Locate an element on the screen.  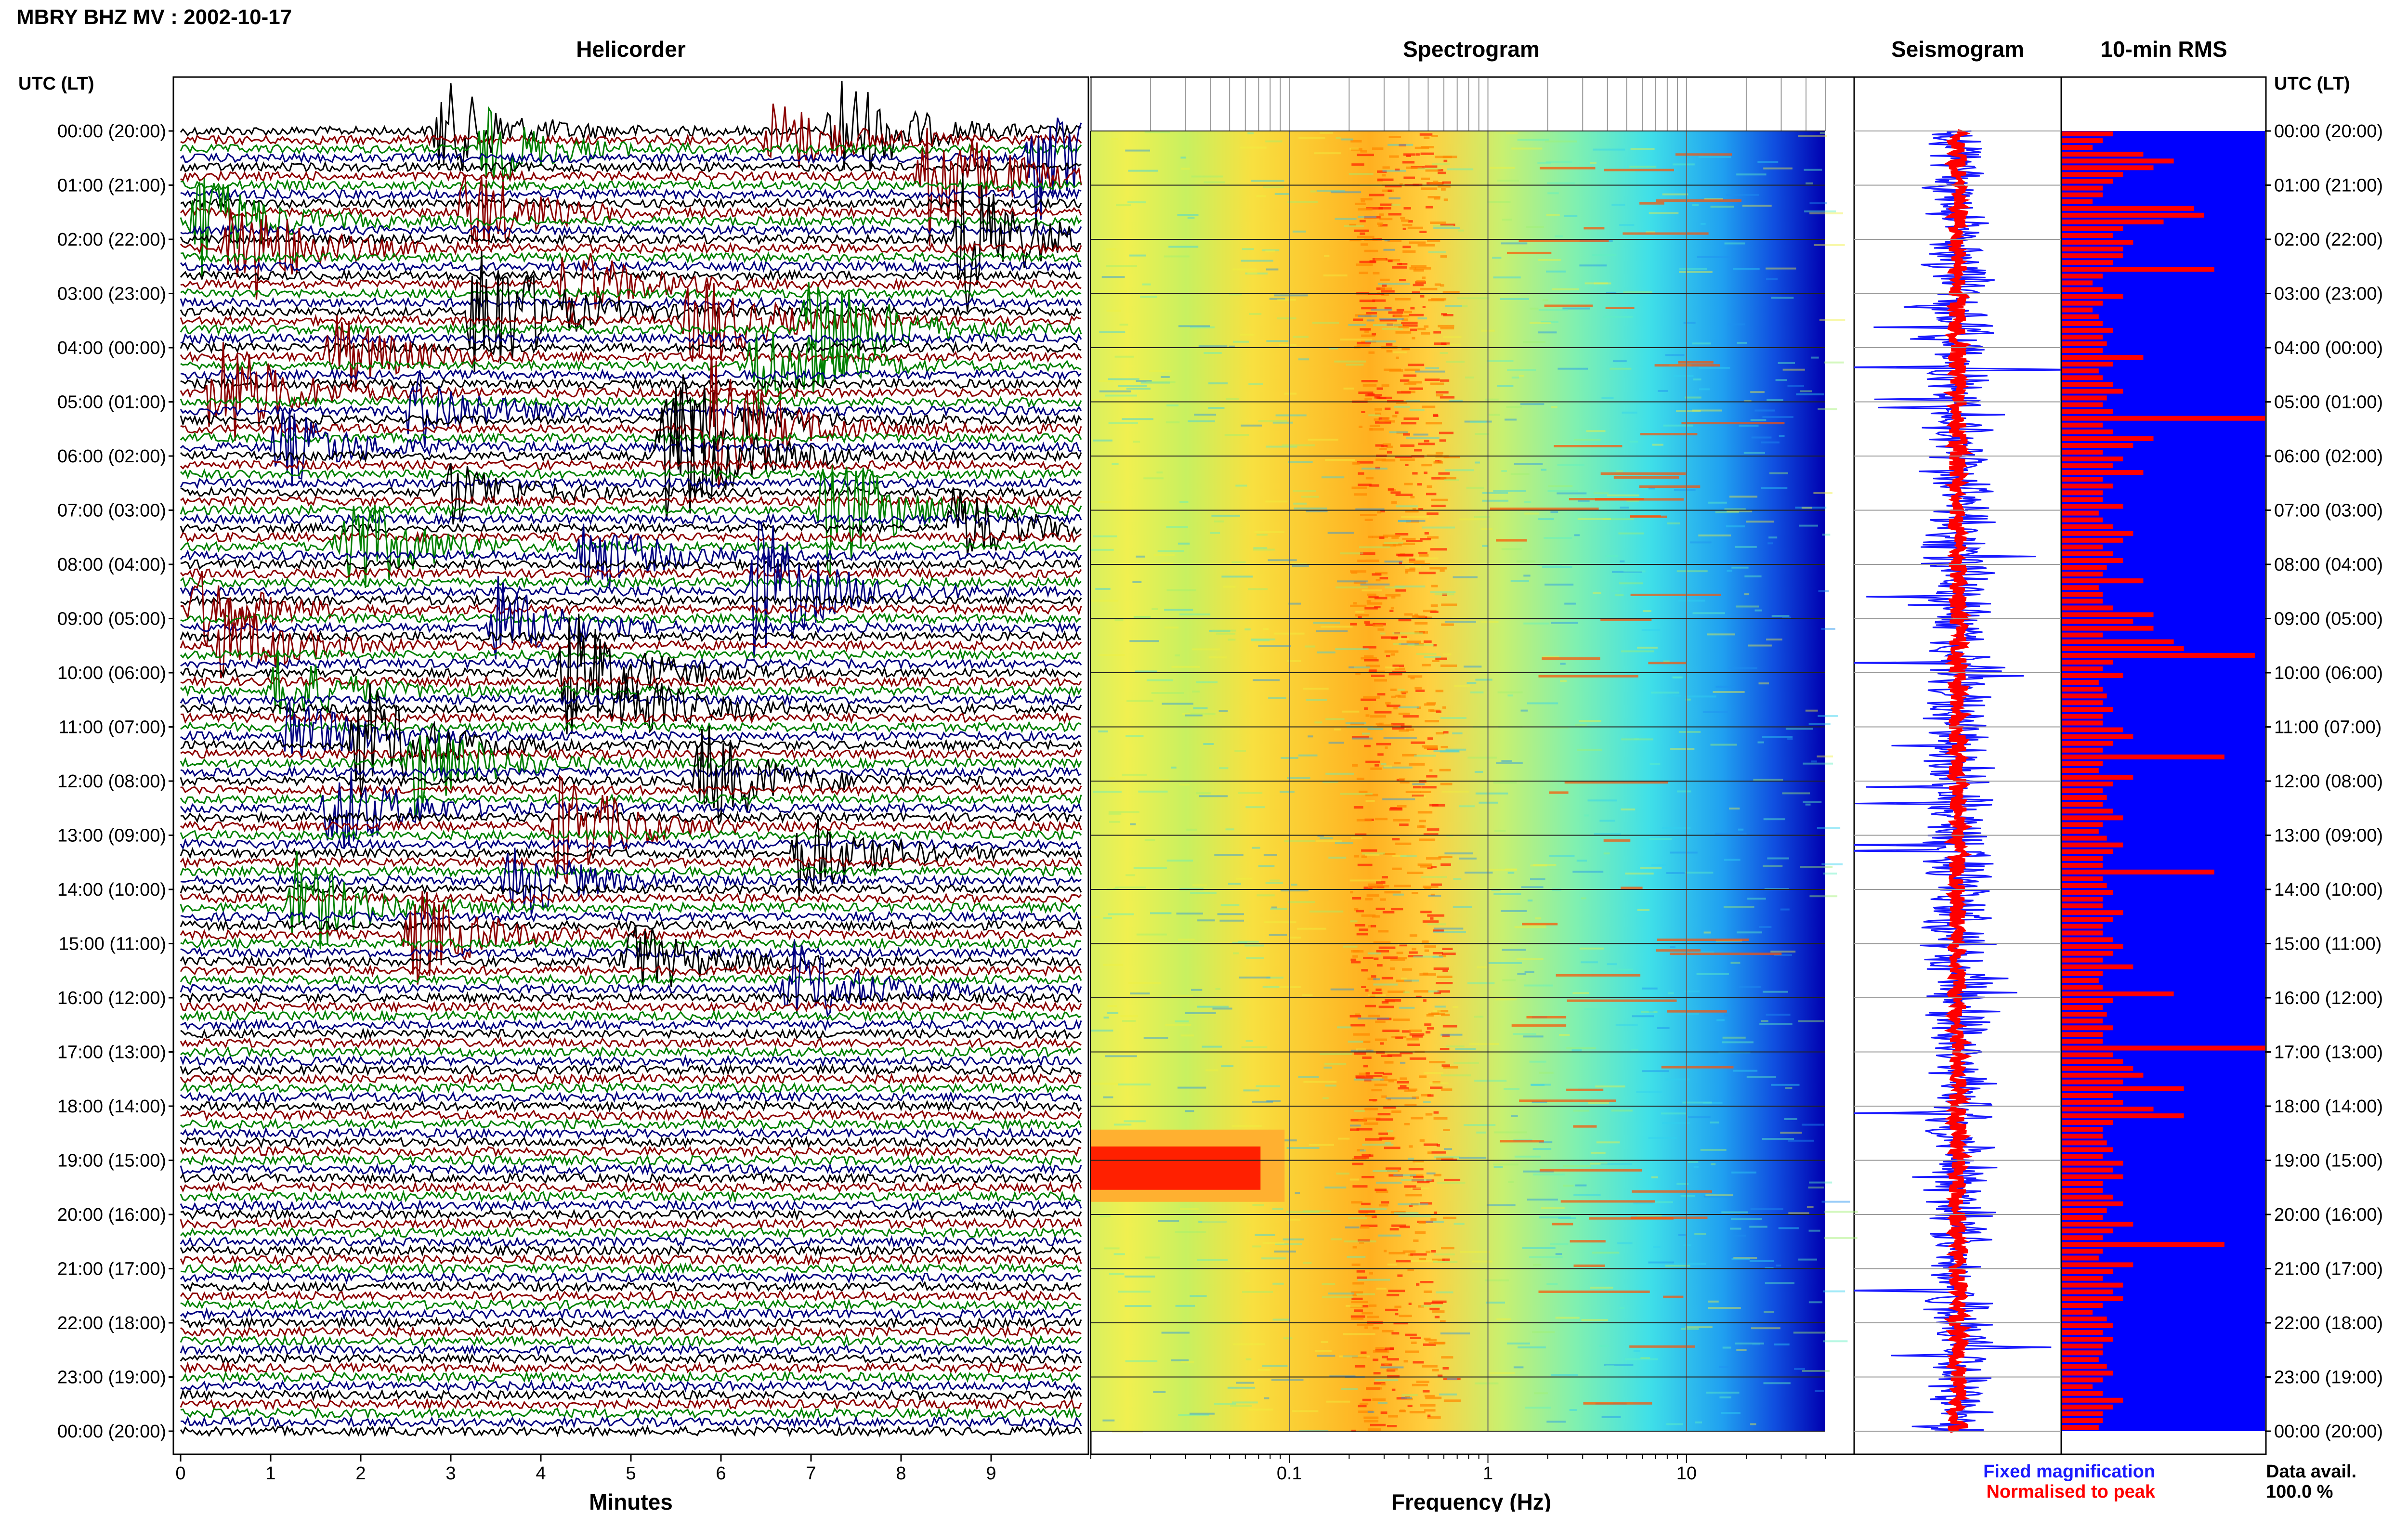
legend-normalised-to-peak: Normalised to peak is located at coordinates (2070, 1492).